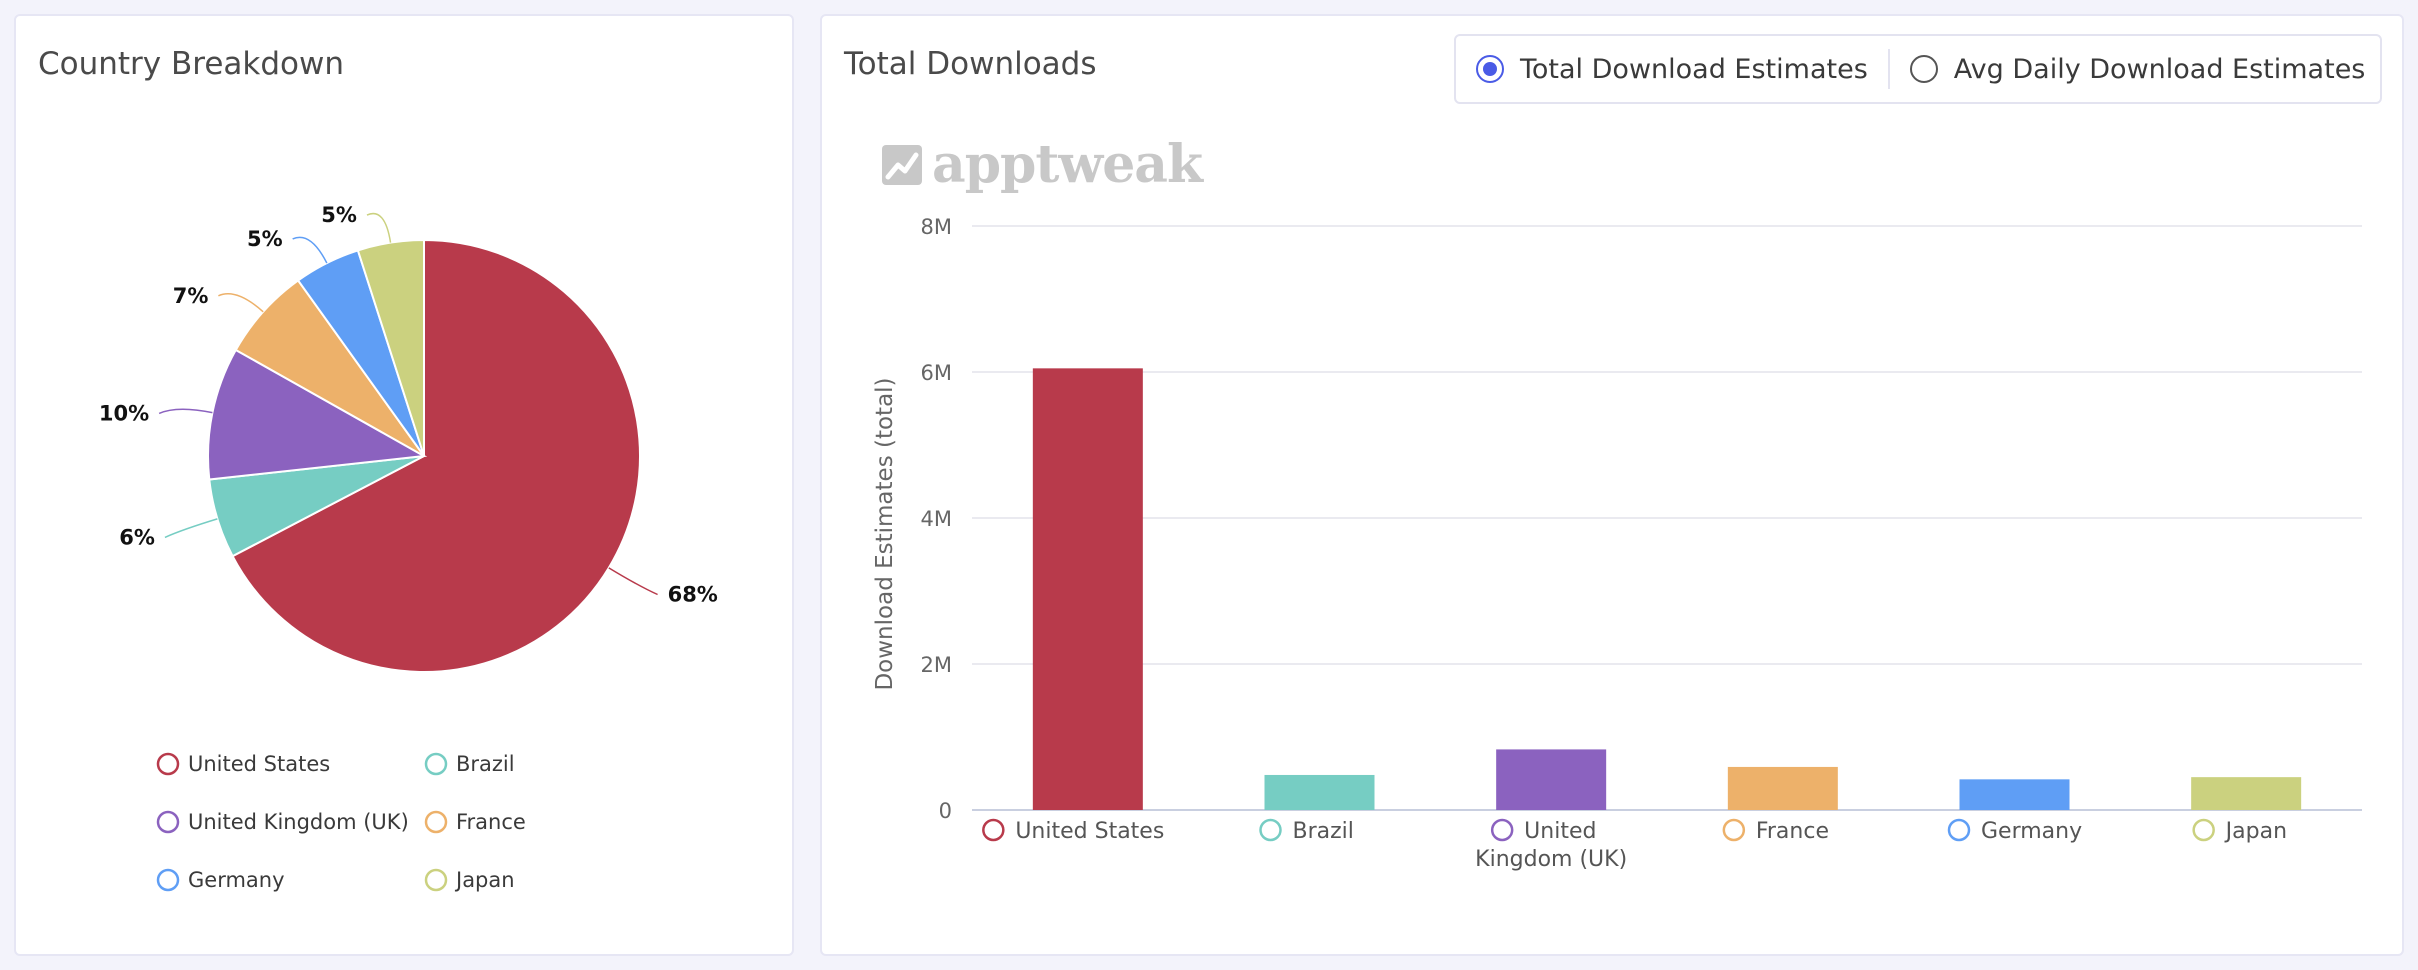 The image size is (2418, 970). I want to click on pie-connector-united-kingdom-uk, so click(185, 411).